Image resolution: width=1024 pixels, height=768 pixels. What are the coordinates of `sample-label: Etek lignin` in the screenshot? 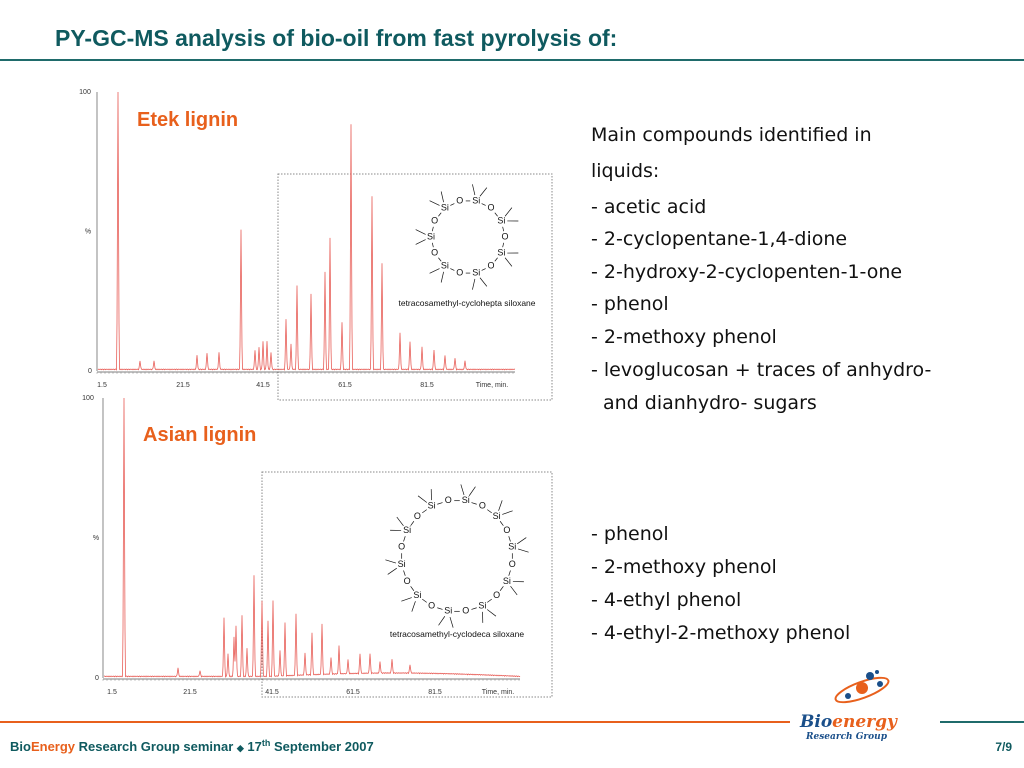 It's located at (187, 120).